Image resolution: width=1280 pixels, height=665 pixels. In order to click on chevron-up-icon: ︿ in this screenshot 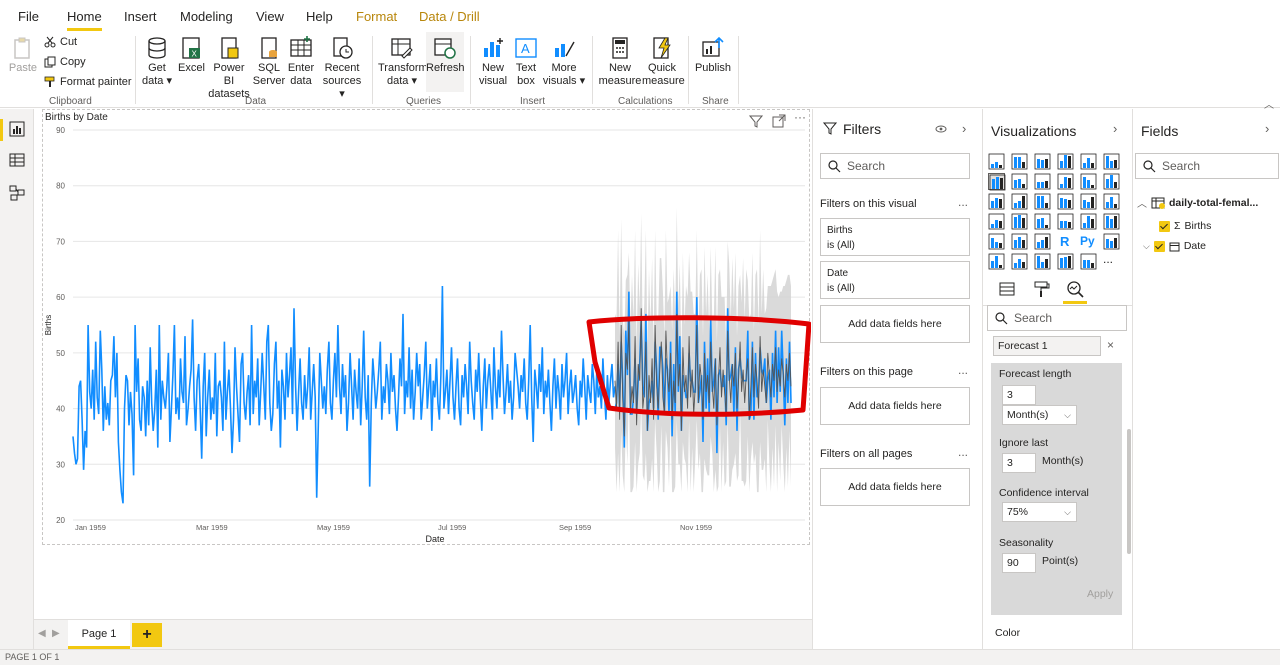, I will do `click(1269, 105)`.